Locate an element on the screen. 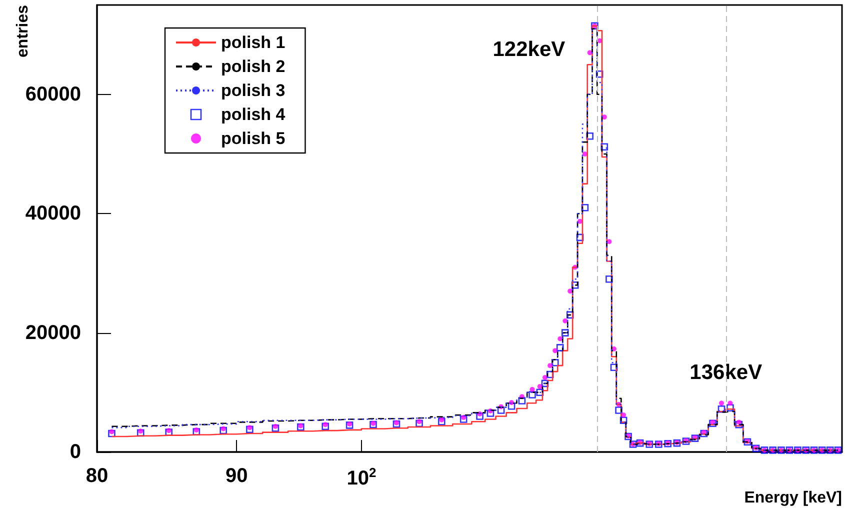 The image size is (845, 515). annotation: 136keV is located at coordinates (726, 372).